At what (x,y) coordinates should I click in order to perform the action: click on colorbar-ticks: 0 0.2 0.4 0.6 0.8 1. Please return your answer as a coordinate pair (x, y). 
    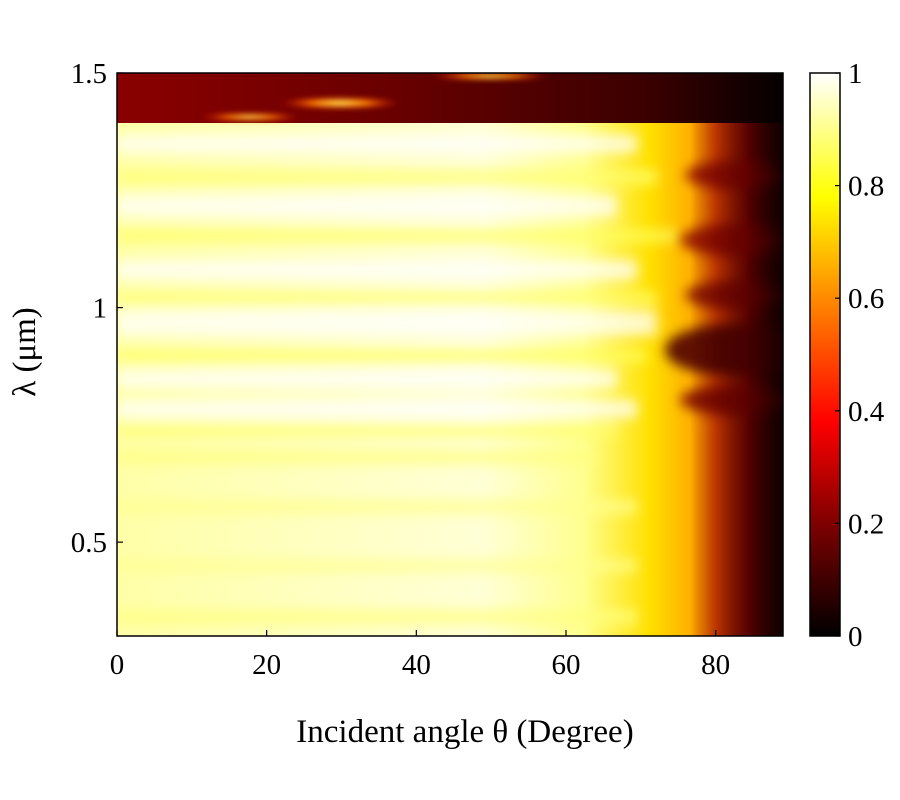
    Looking at the image, I should click on (860, 355).